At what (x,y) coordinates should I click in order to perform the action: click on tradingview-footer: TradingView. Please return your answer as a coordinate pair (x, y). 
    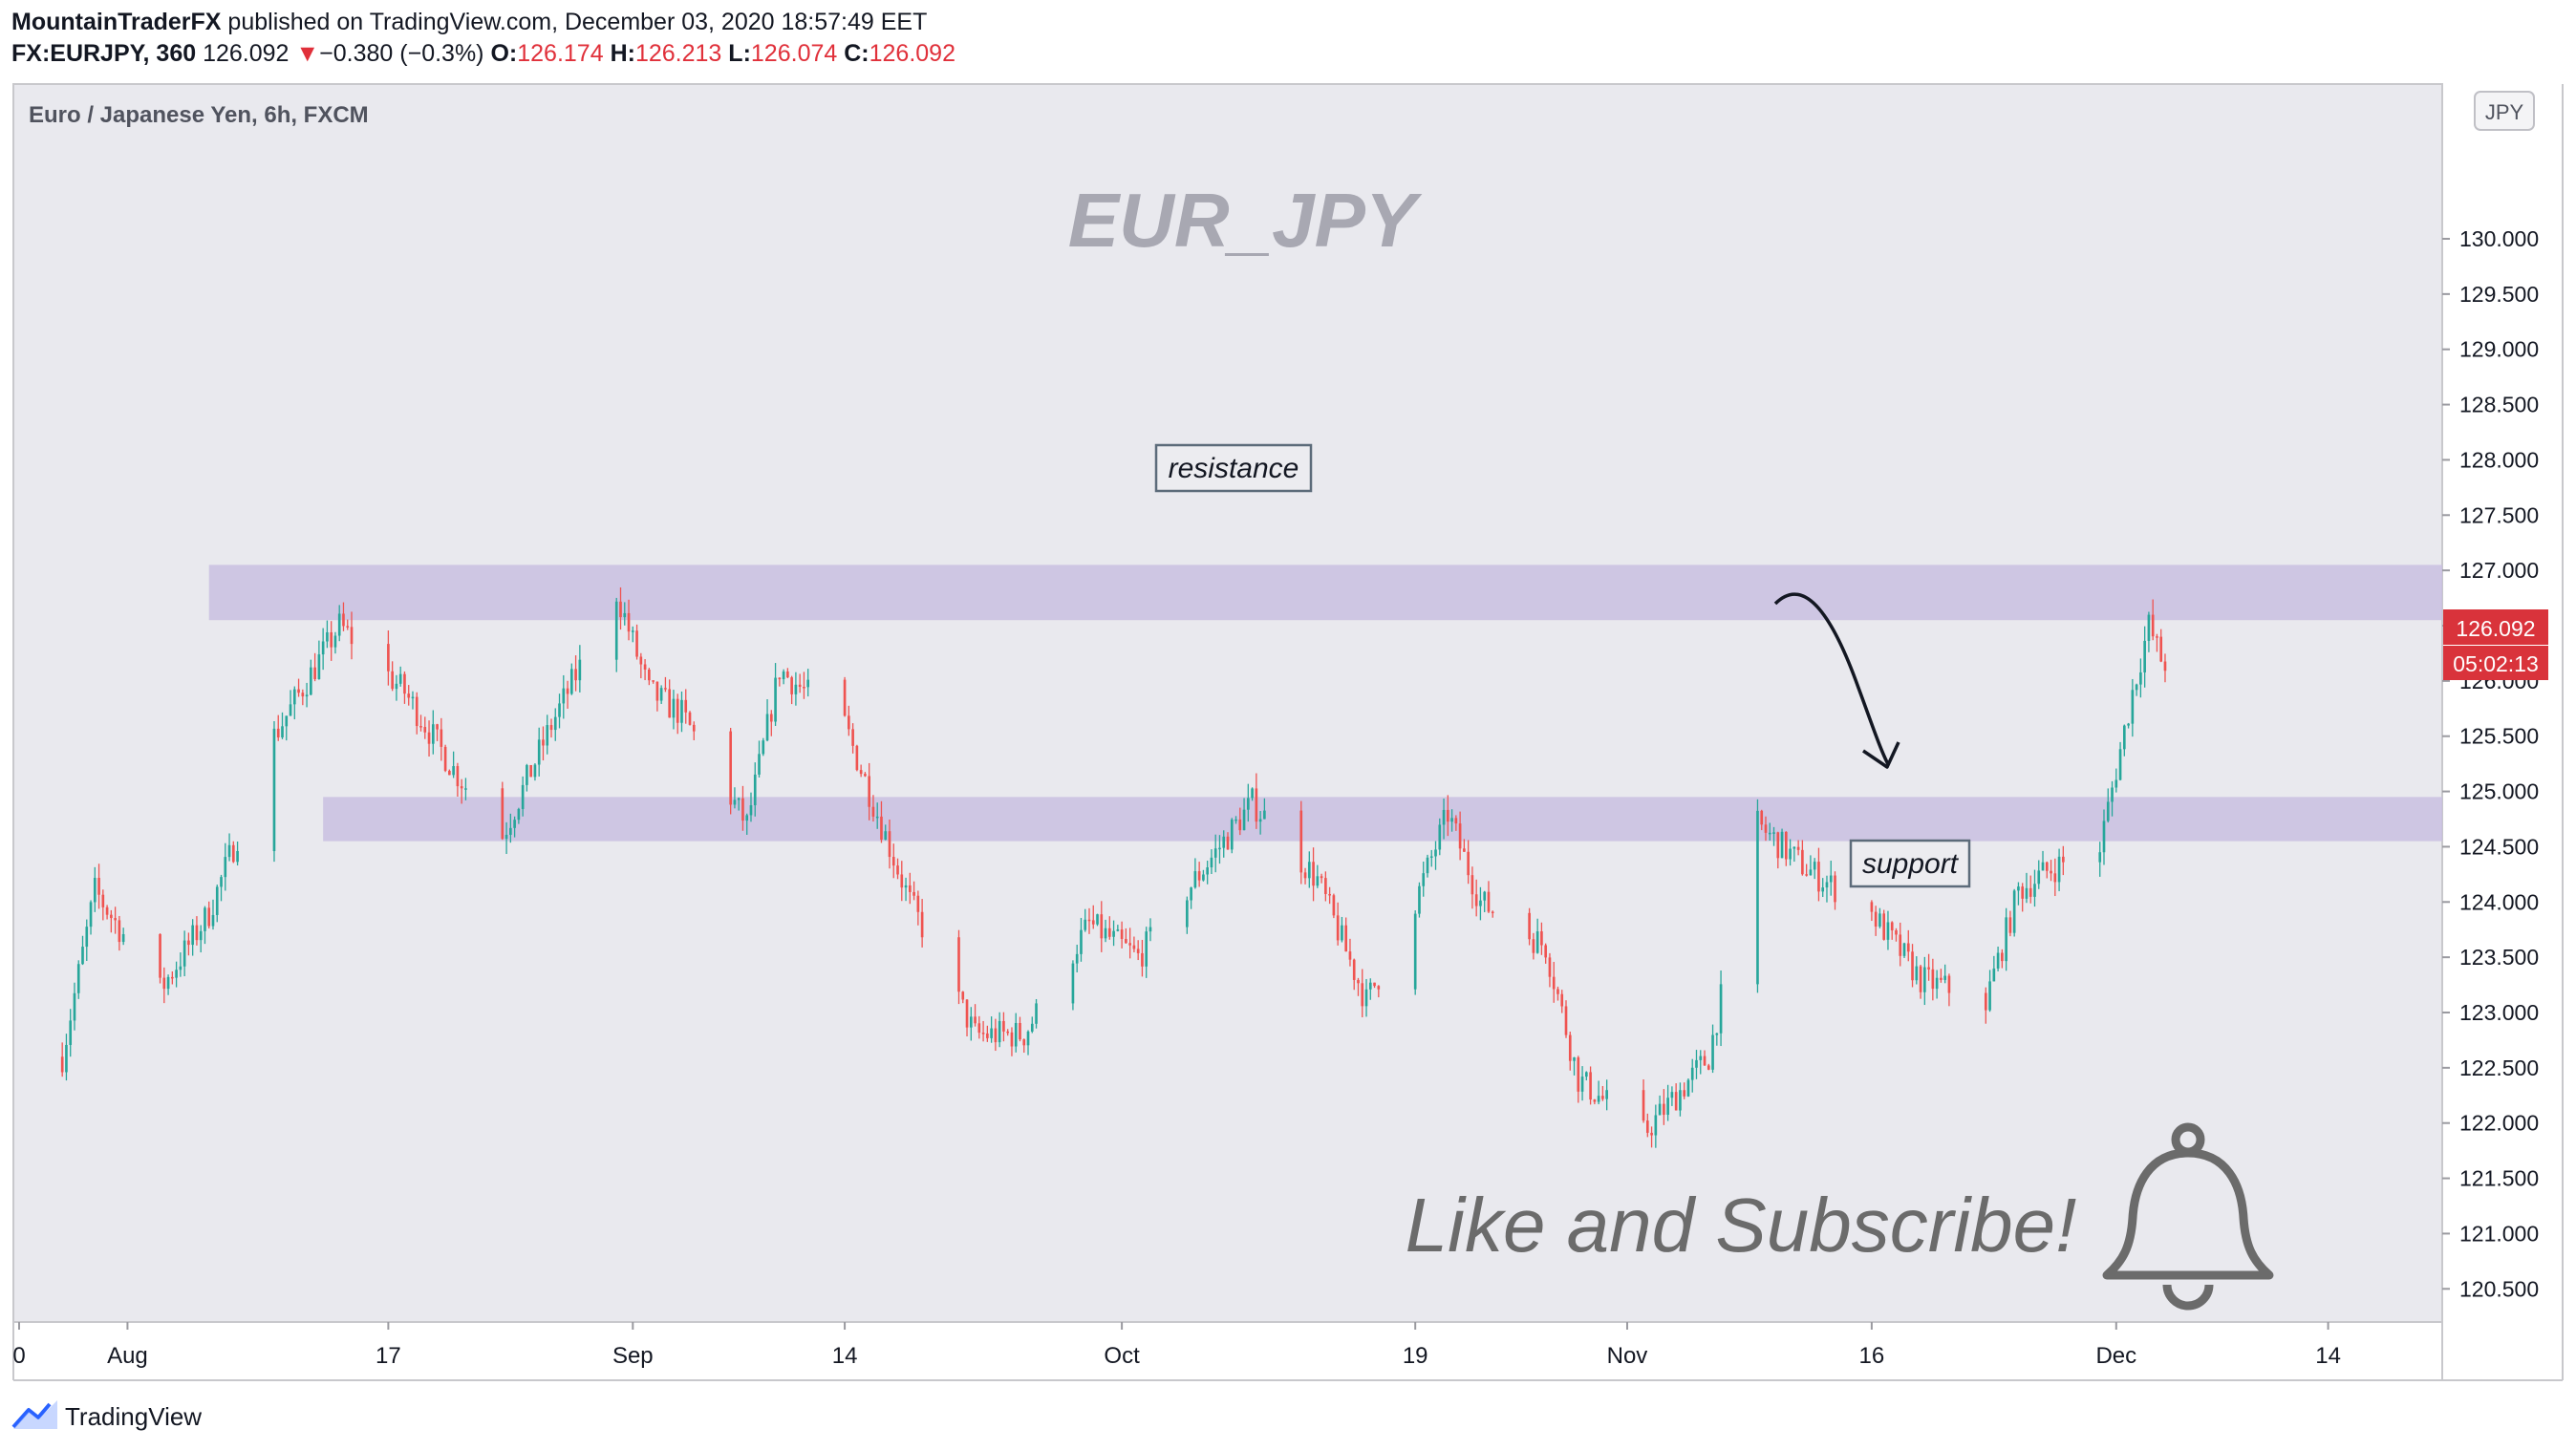
    Looking at the image, I should click on (106, 1416).